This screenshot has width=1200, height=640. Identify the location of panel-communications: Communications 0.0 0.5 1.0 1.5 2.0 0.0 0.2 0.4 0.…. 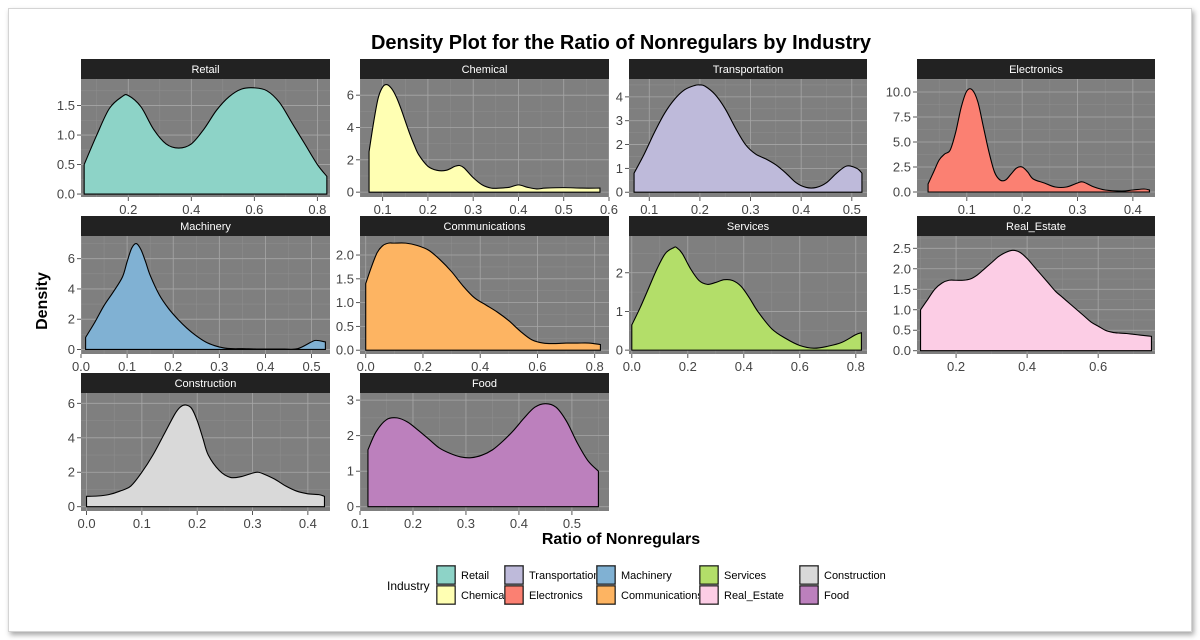
(472, 295).